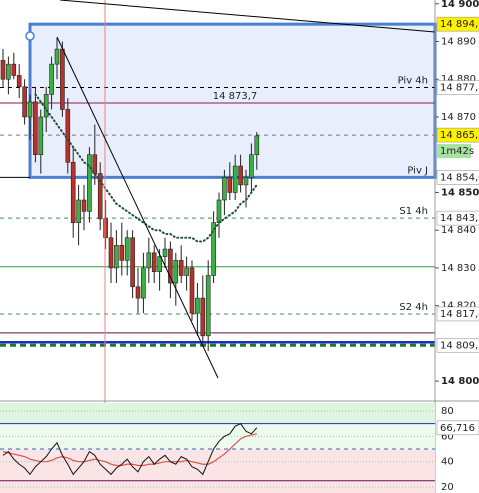 The image size is (479, 493). What do you see at coordinates (447, 462) in the screenshot?
I see `osc-tick-label: 40` at bounding box center [447, 462].